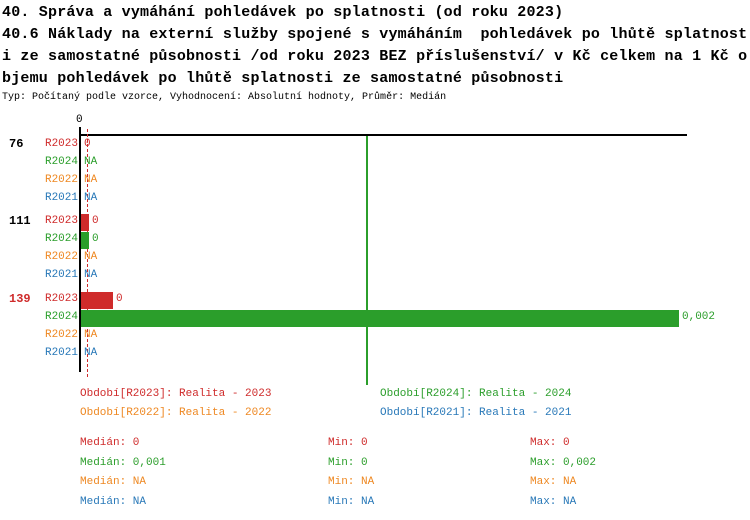 This screenshot has width=750, height=520. Describe the element at coordinates (113, 482) in the screenshot. I see `stat-median-r2022: Medián: NA` at that location.